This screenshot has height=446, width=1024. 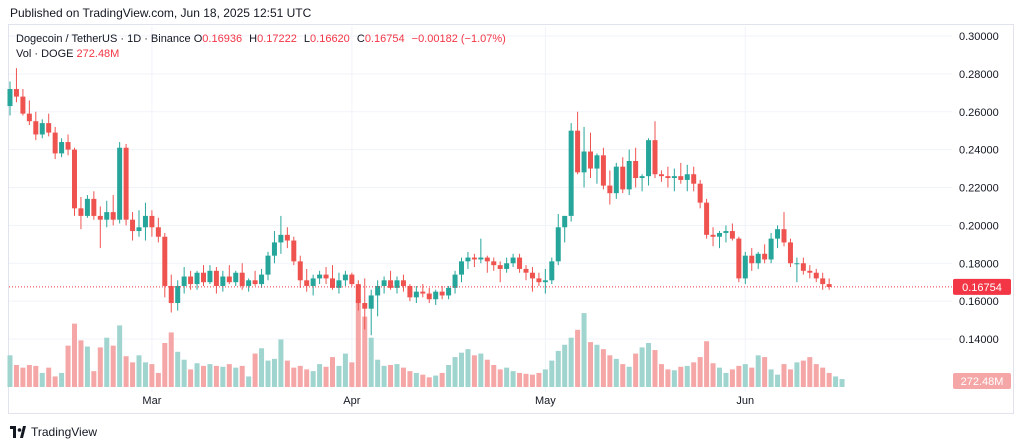 I want to click on tradingview-logo-icon, so click(x=18, y=432).